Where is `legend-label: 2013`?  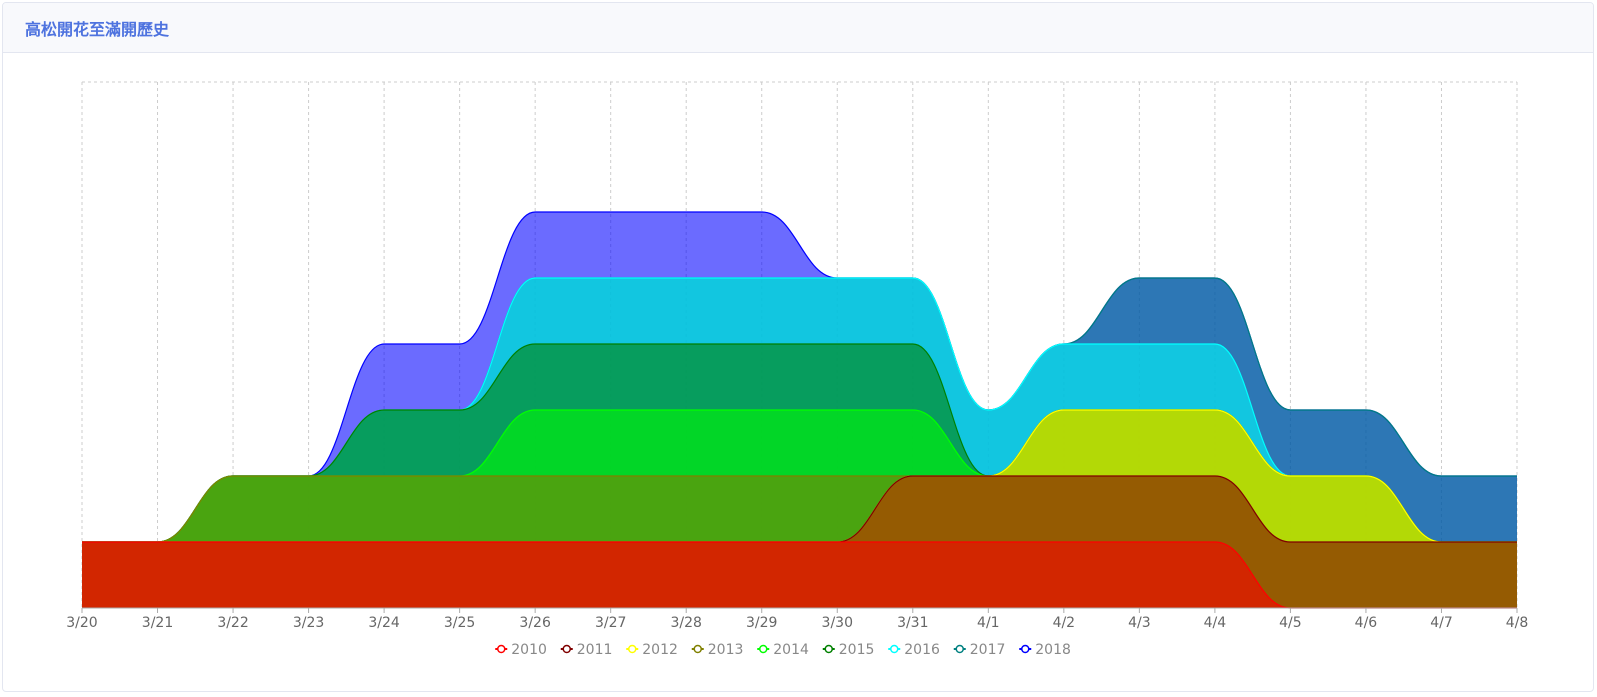
legend-label: 2013 is located at coordinates (726, 650).